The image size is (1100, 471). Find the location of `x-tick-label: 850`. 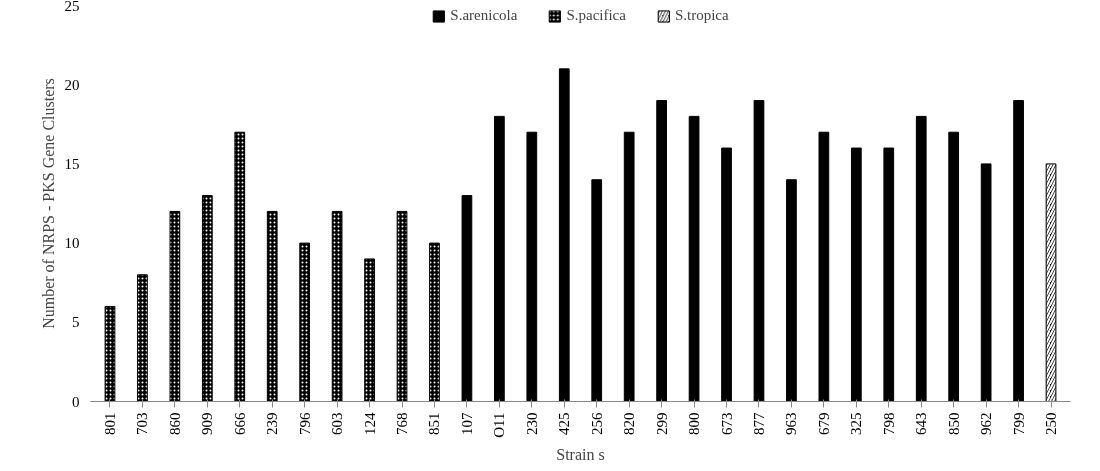

x-tick-label: 850 is located at coordinates (953, 423).